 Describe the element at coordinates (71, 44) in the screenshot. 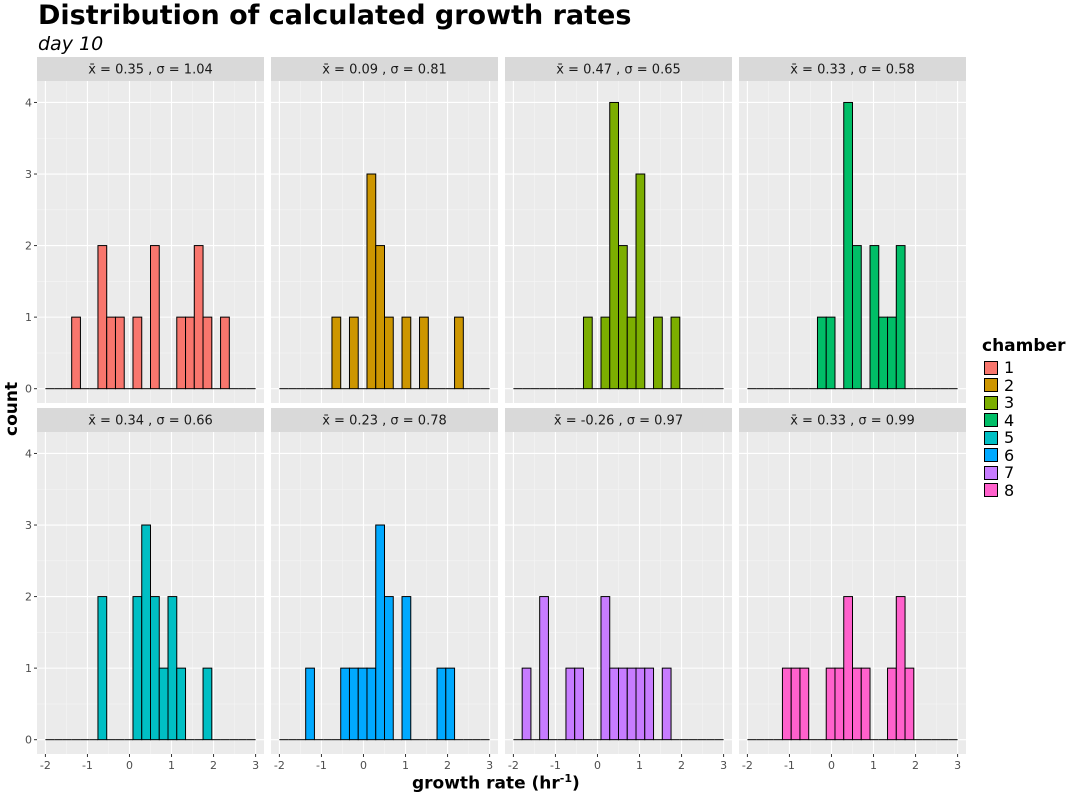

I see `chart-subtitle: day 10` at that location.